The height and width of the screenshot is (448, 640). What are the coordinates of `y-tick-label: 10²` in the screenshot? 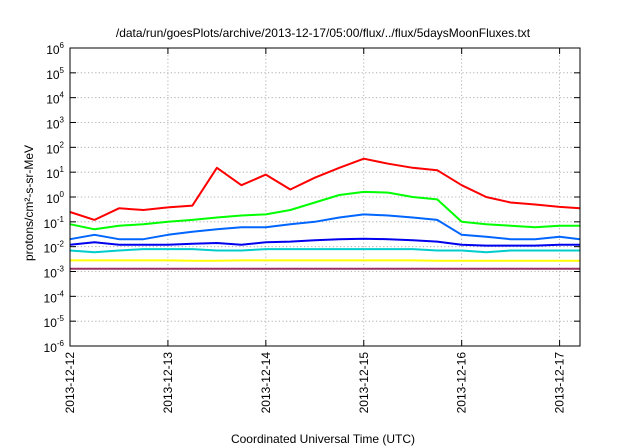 It's located at (55, 148).